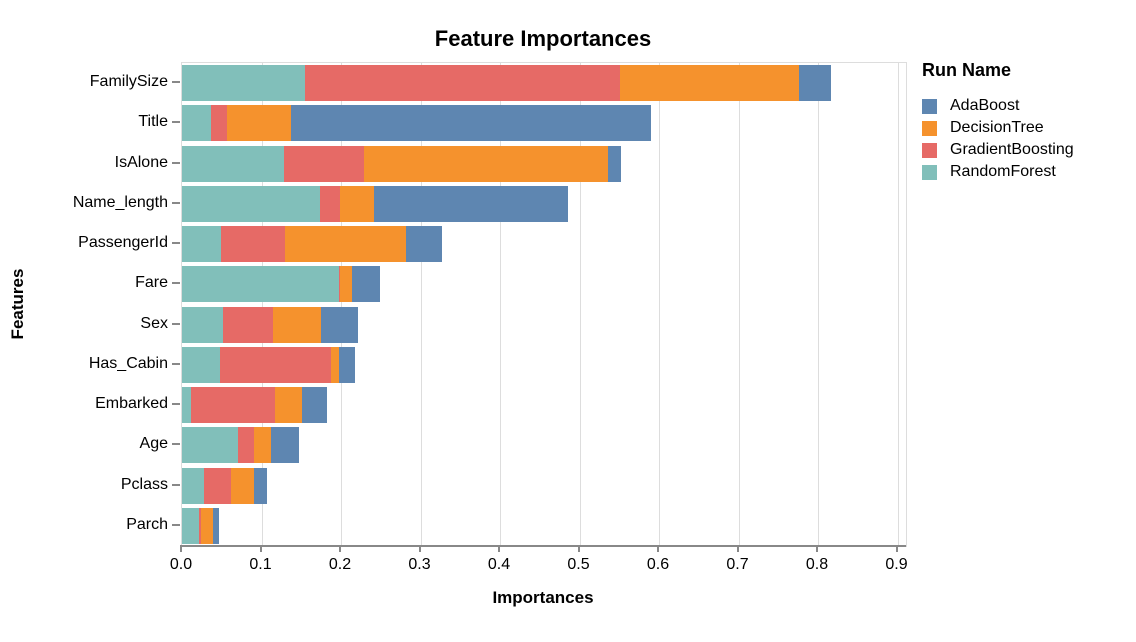  I want to click on bar-segment-PassengerId-AdaBoost, so click(424, 244).